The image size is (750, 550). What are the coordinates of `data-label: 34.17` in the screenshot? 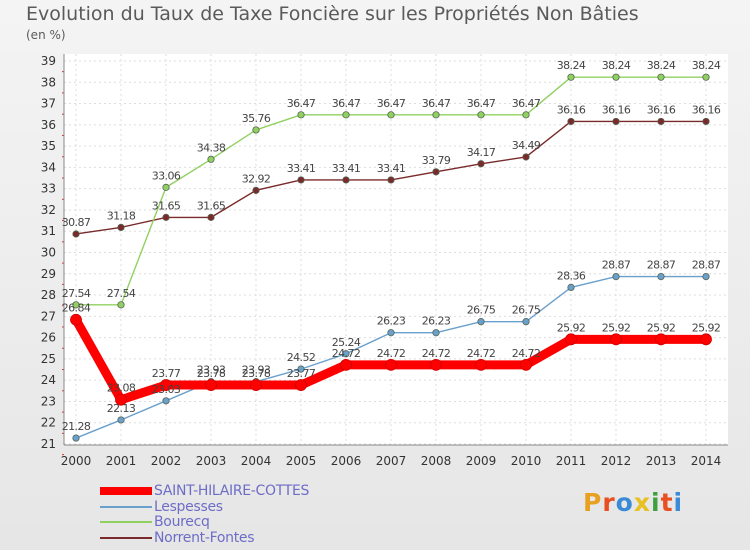 It's located at (481, 152).